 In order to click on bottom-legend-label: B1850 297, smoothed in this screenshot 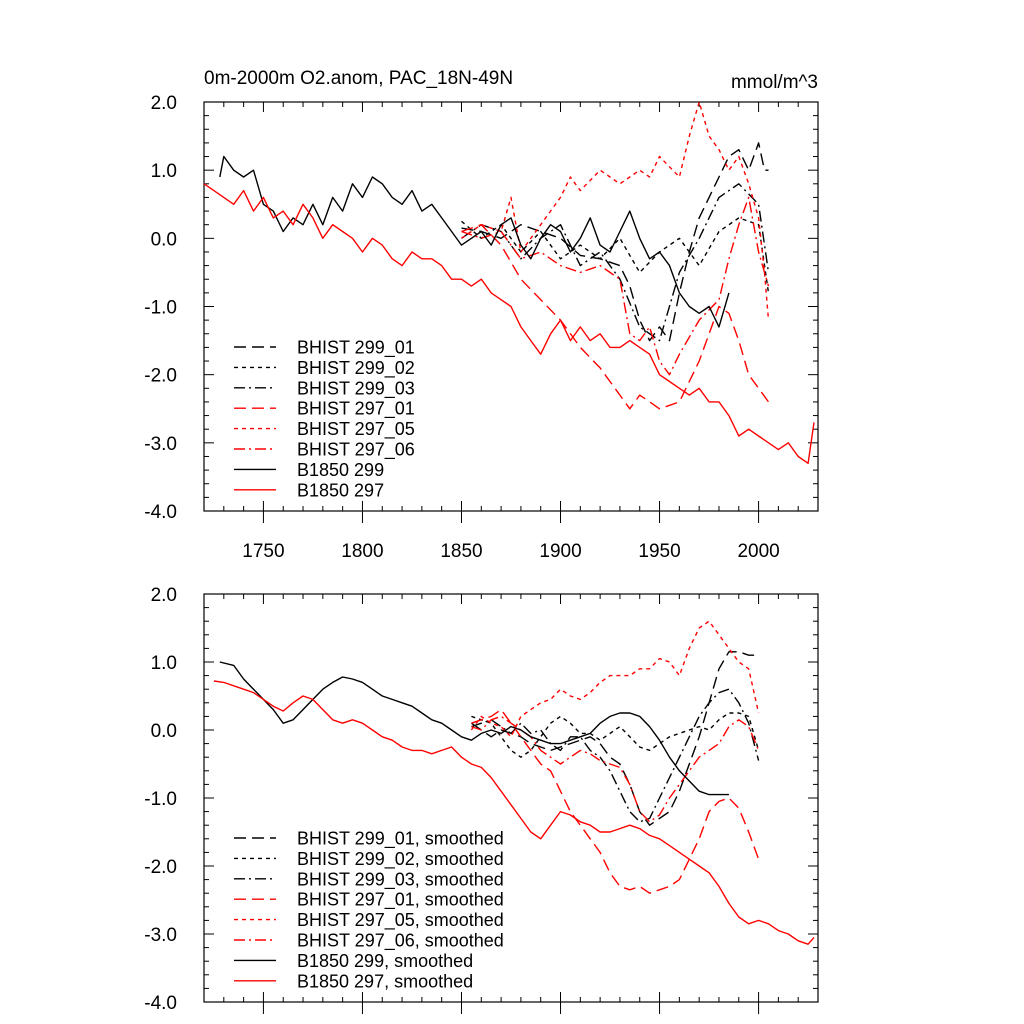, I will do `click(385, 981)`.